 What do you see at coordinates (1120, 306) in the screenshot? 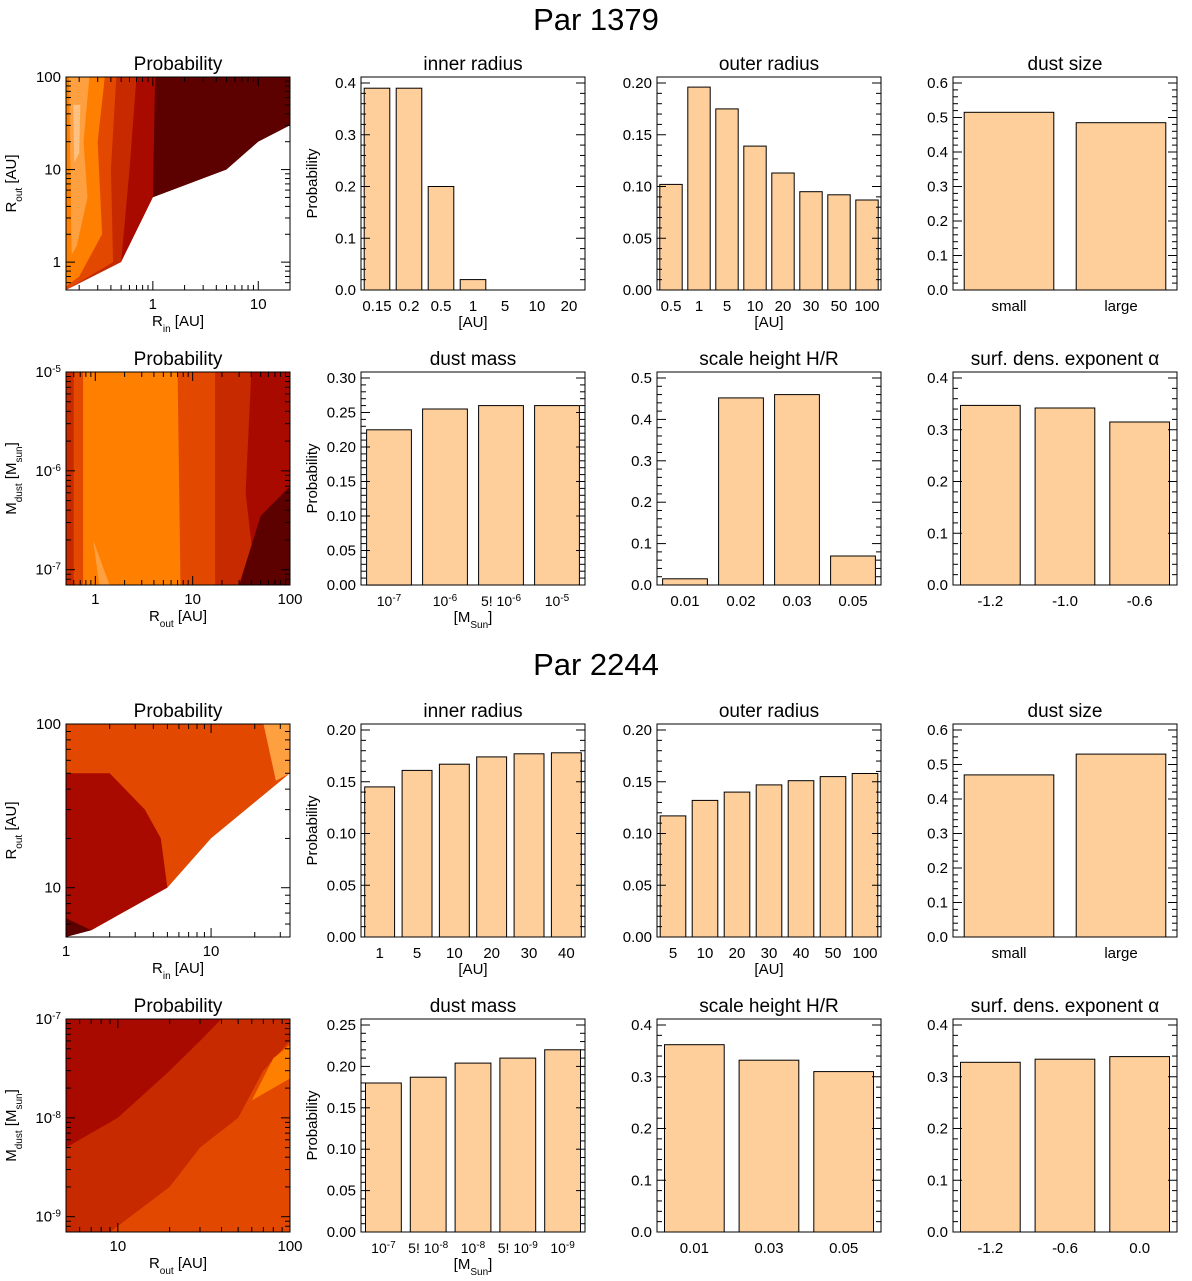
I see `x-tick-label: large` at bounding box center [1120, 306].